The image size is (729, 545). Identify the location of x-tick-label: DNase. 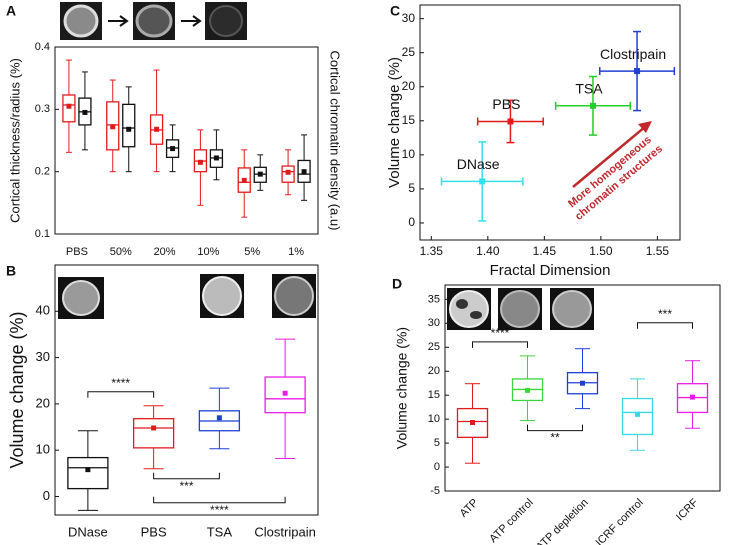
(88, 531).